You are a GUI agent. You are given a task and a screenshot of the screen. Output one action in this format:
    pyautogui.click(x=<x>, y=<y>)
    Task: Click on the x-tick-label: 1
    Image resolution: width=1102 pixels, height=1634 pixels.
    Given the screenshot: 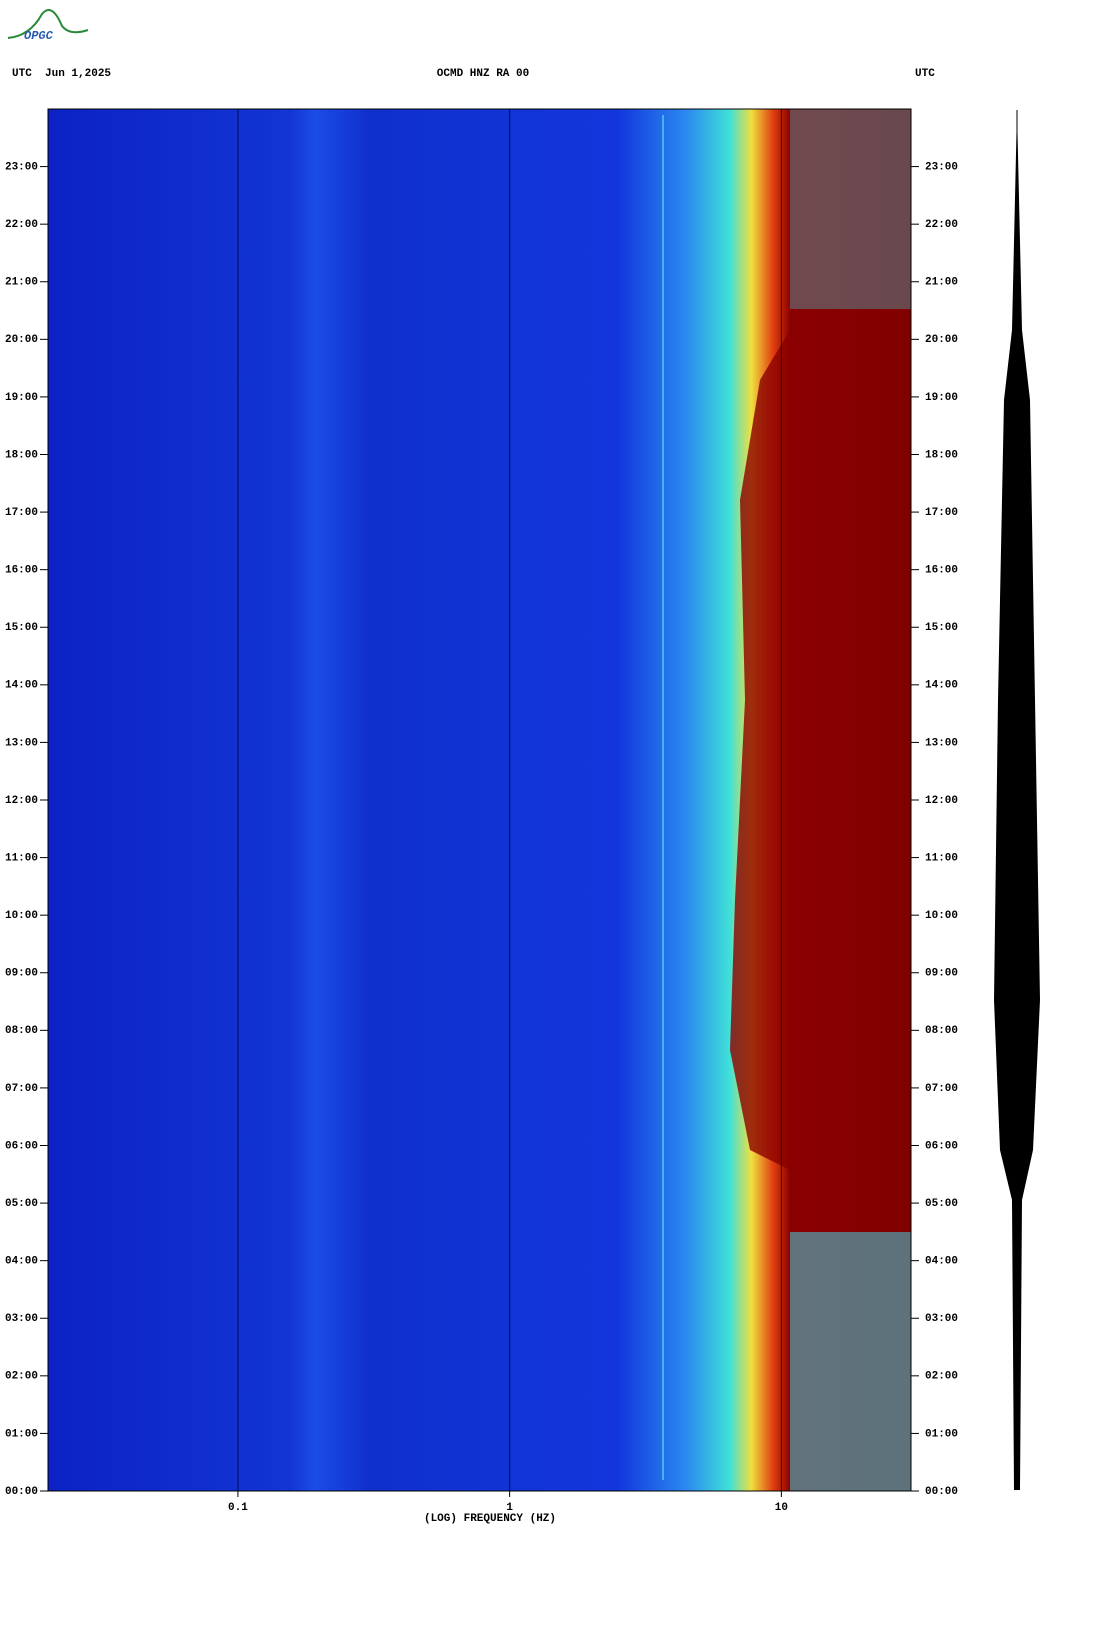 What is the action you would take?
    pyautogui.click(x=509, y=1508)
    